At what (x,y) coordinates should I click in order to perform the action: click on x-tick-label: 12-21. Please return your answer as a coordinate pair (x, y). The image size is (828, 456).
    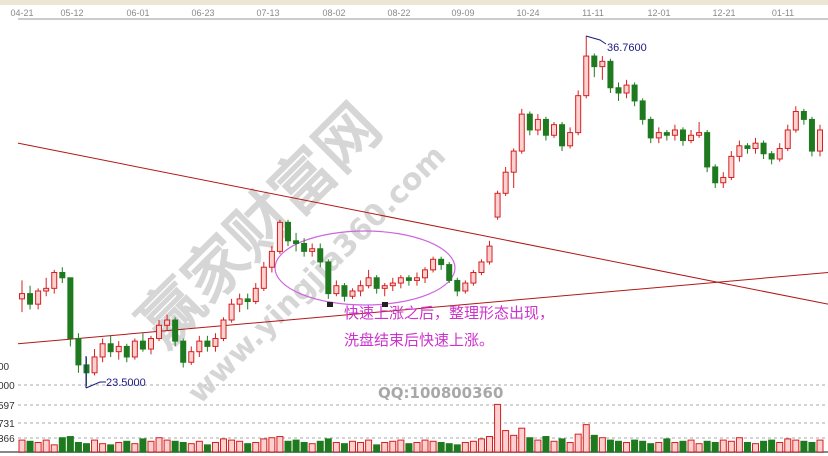
    Looking at the image, I should click on (723, 13).